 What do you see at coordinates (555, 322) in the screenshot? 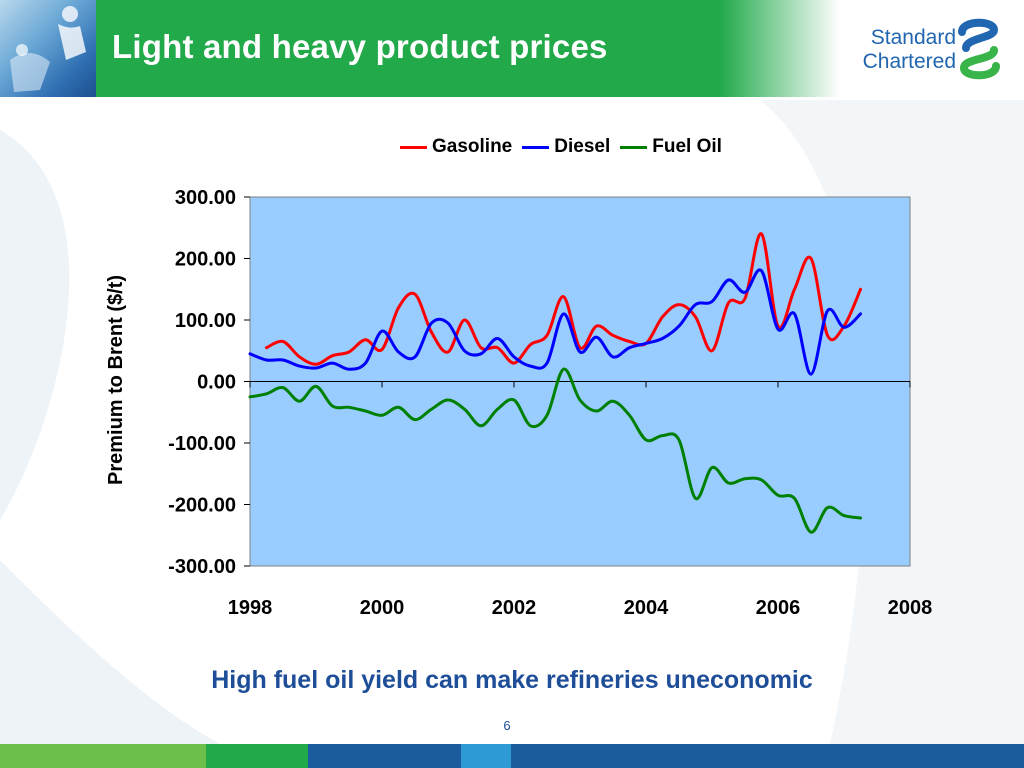
I see `series-line-diesel` at bounding box center [555, 322].